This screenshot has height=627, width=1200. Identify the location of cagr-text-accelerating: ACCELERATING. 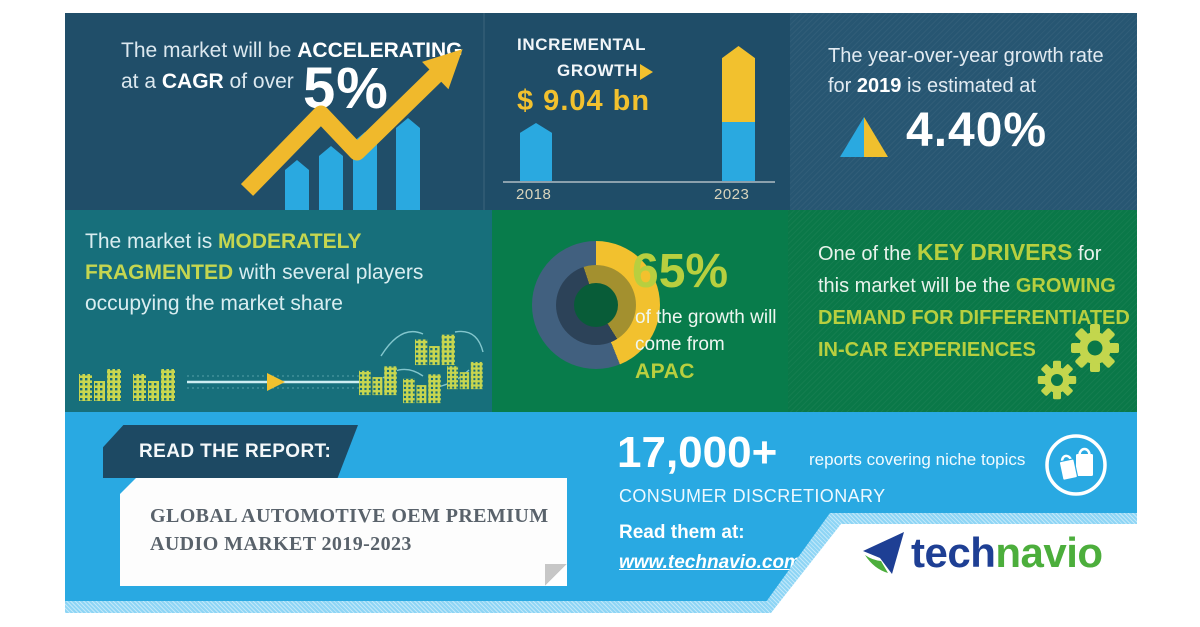
(380, 50).